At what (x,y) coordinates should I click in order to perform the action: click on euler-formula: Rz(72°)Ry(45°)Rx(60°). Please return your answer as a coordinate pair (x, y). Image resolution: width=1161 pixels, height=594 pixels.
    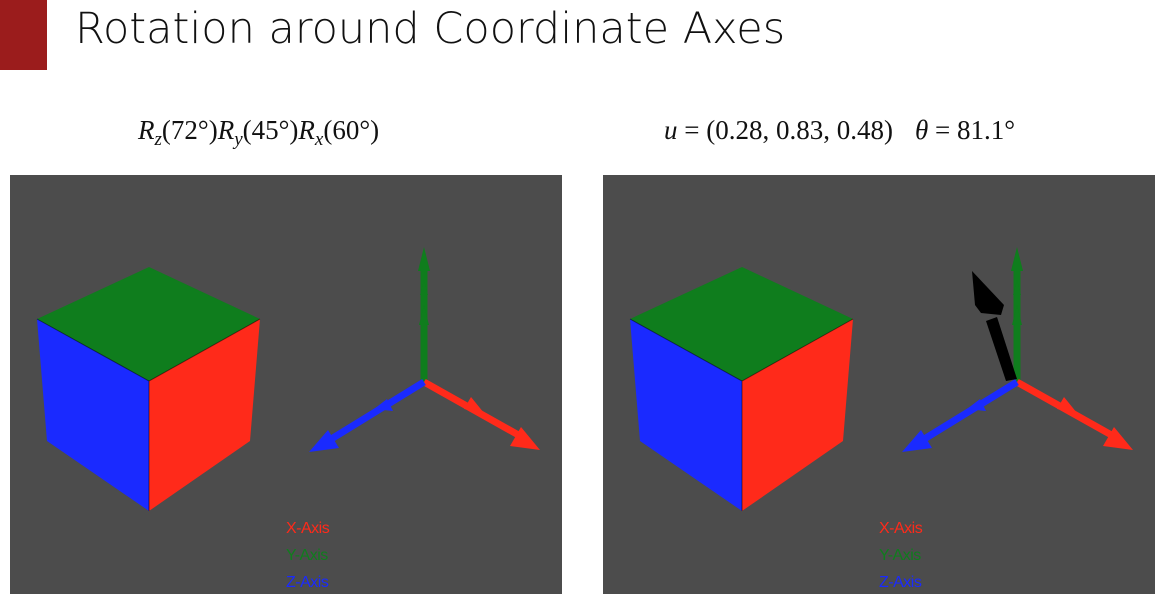
    Looking at the image, I should click on (259, 132).